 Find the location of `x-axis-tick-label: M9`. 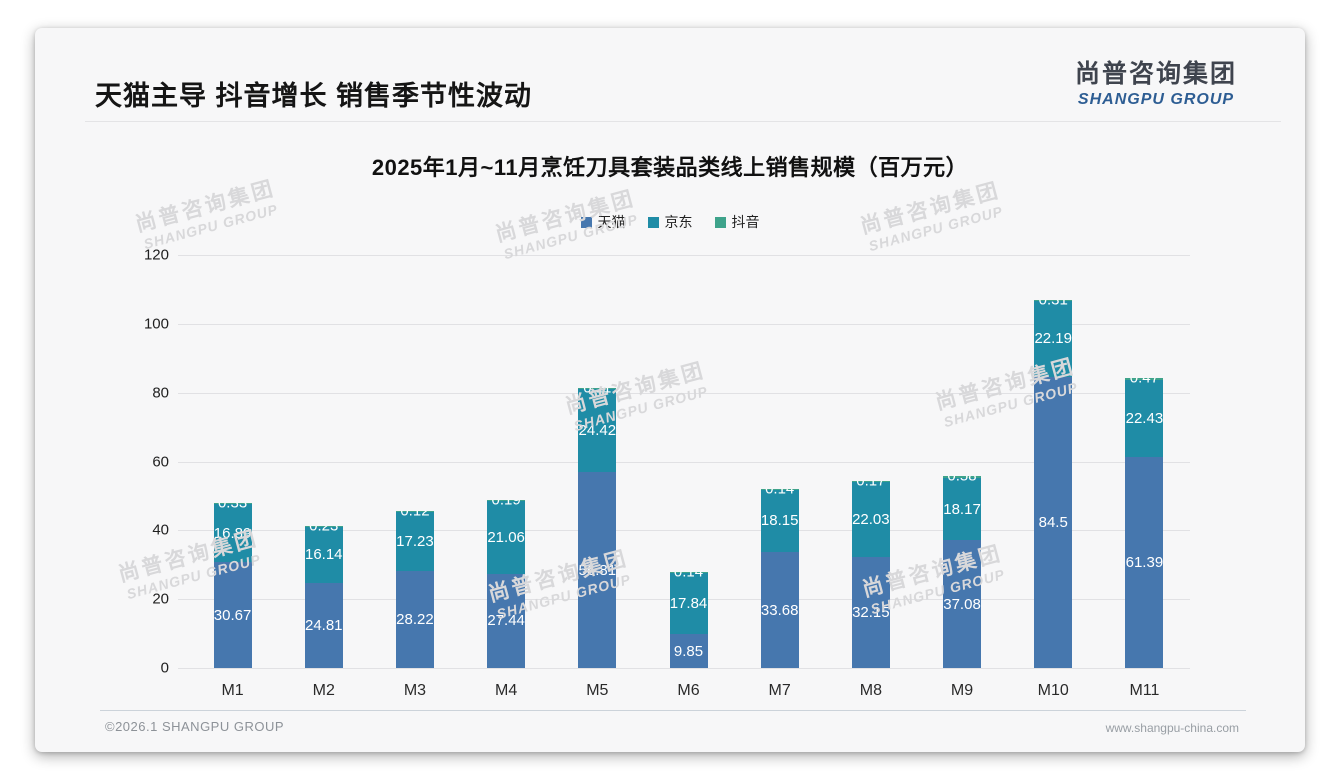

x-axis-tick-label: M9 is located at coordinates (962, 690).